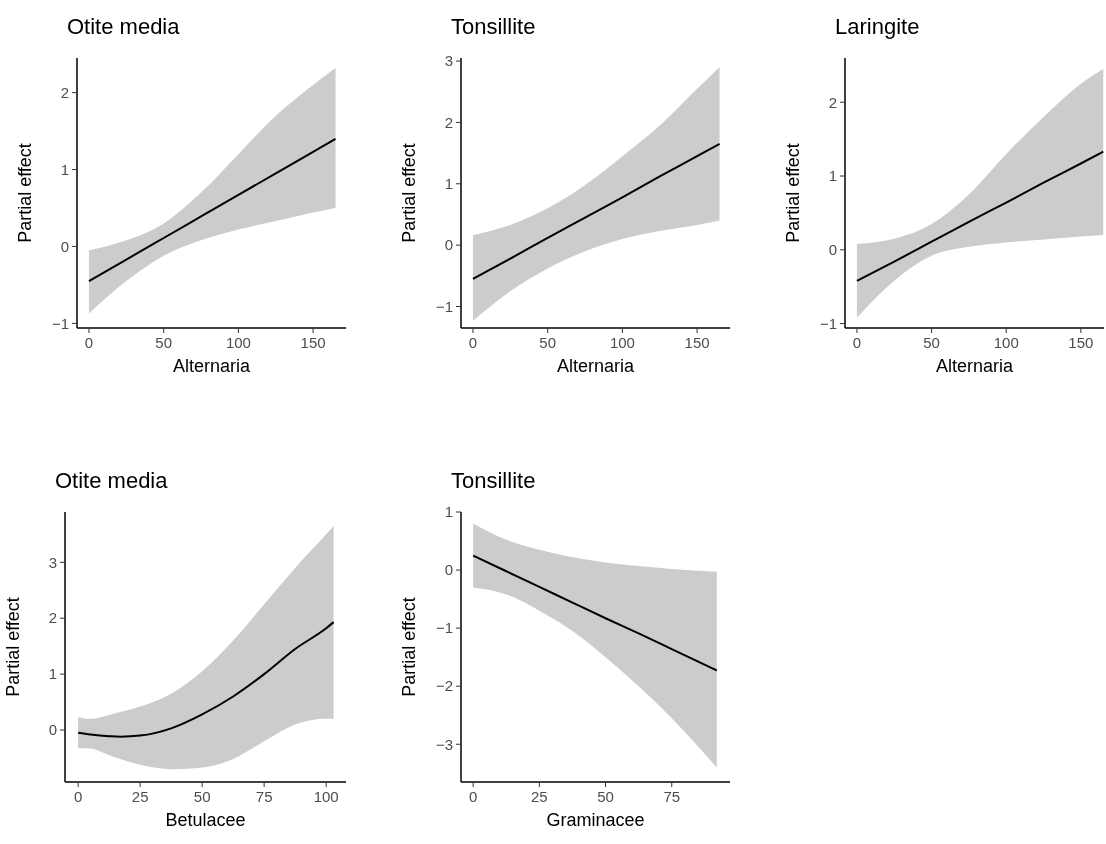  Describe the element at coordinates (444, 686) in the screenshot. I see `y-tick-label: −2` at that location.